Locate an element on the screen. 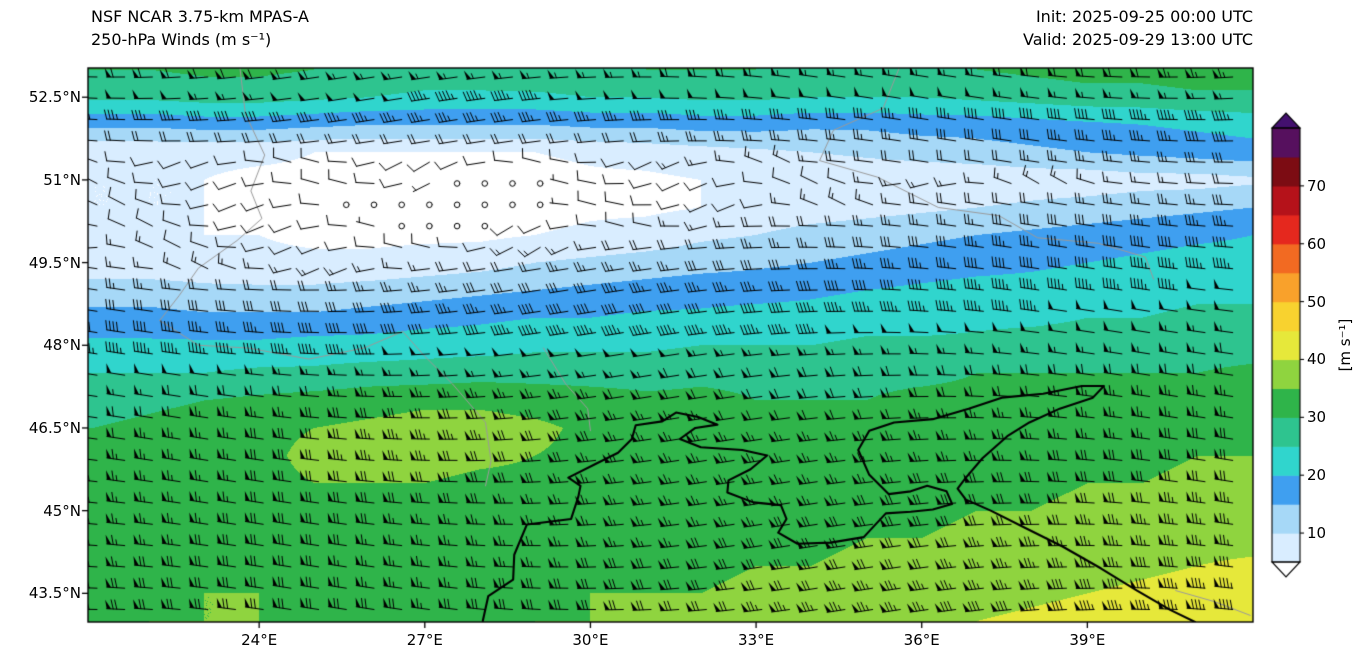  colorbar-tick-label: 30 is located at coordinates (1317, 417).